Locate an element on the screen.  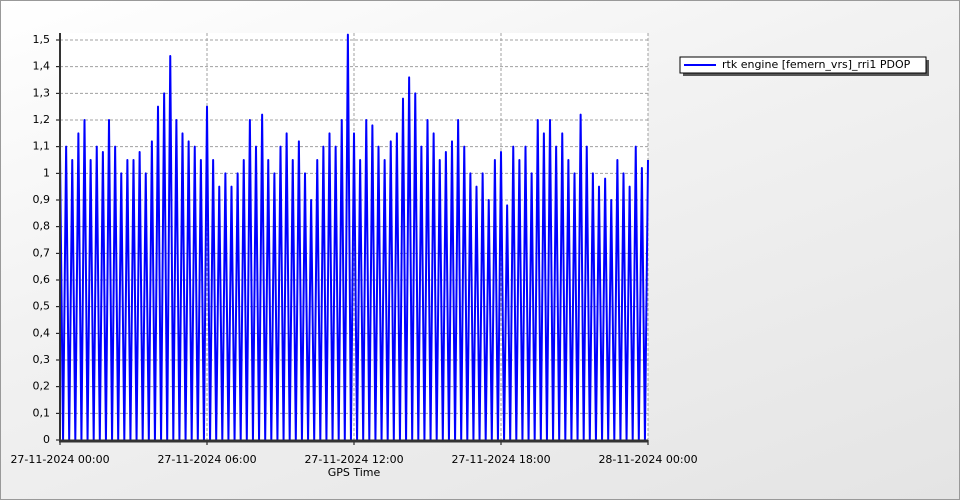
y-tick-label: 0,4 is located at coordinates (42, 332).